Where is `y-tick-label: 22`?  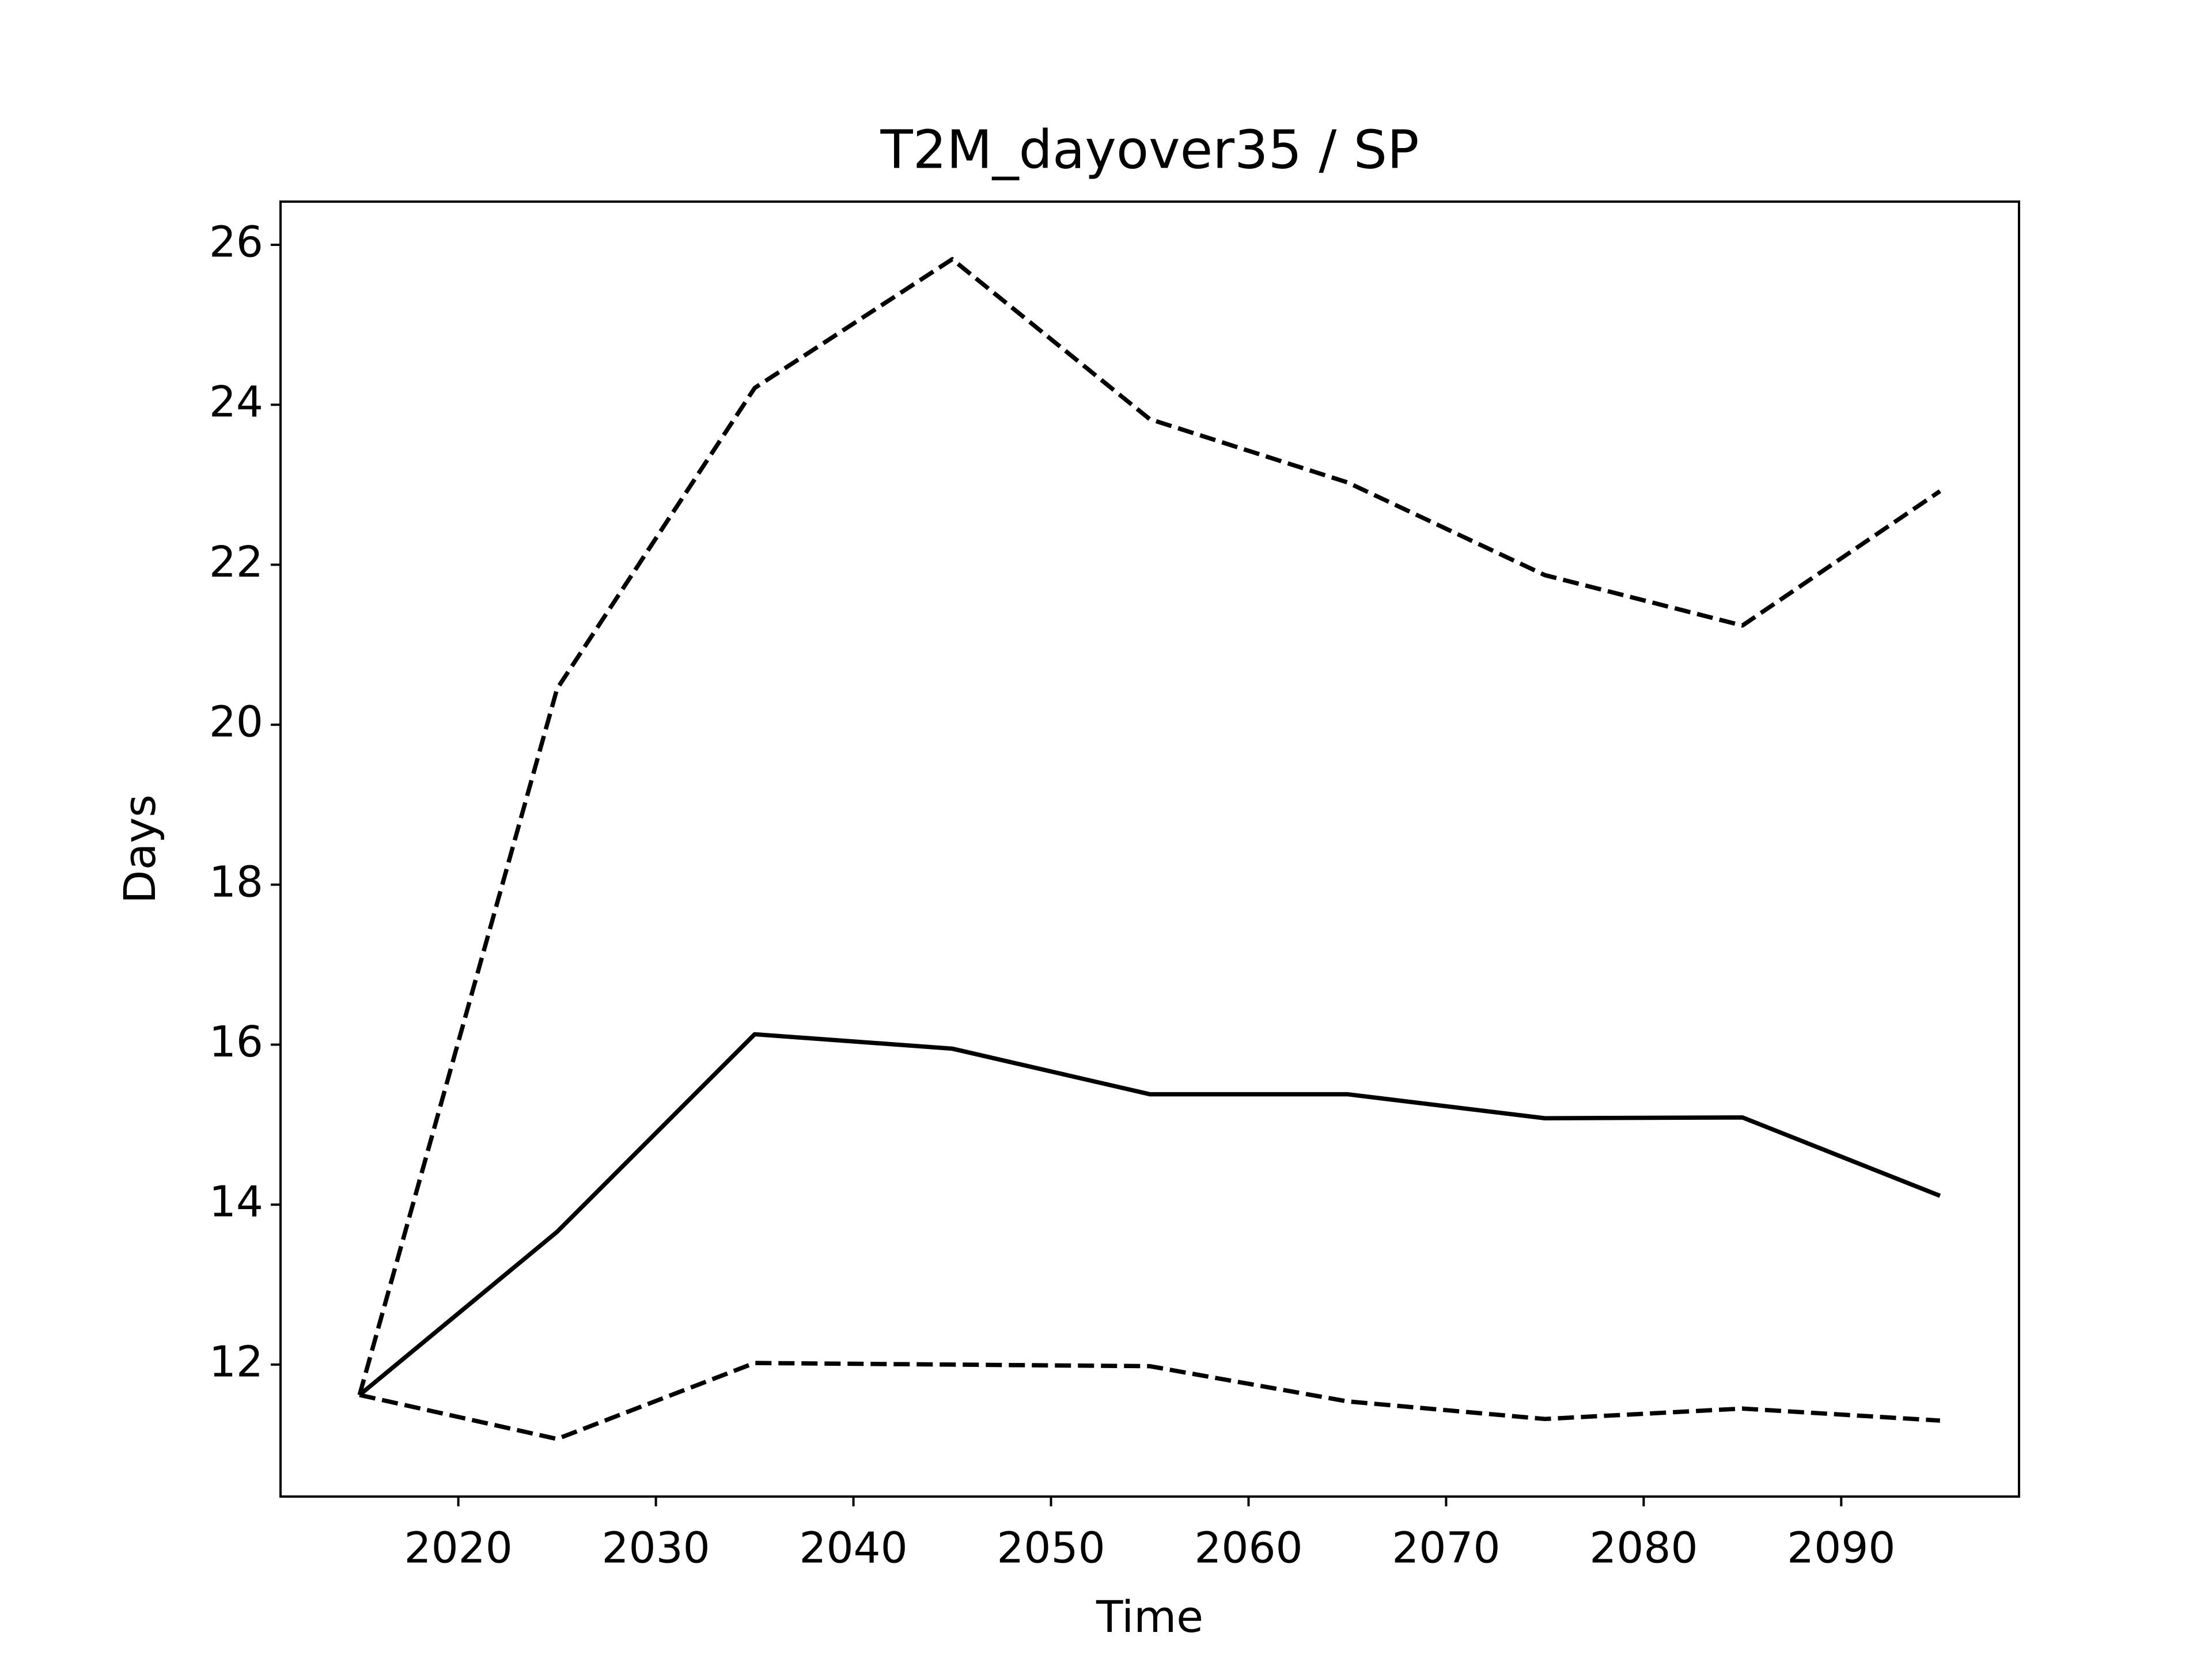 y-tick-label: 22 is located at coordinates (236, 562).